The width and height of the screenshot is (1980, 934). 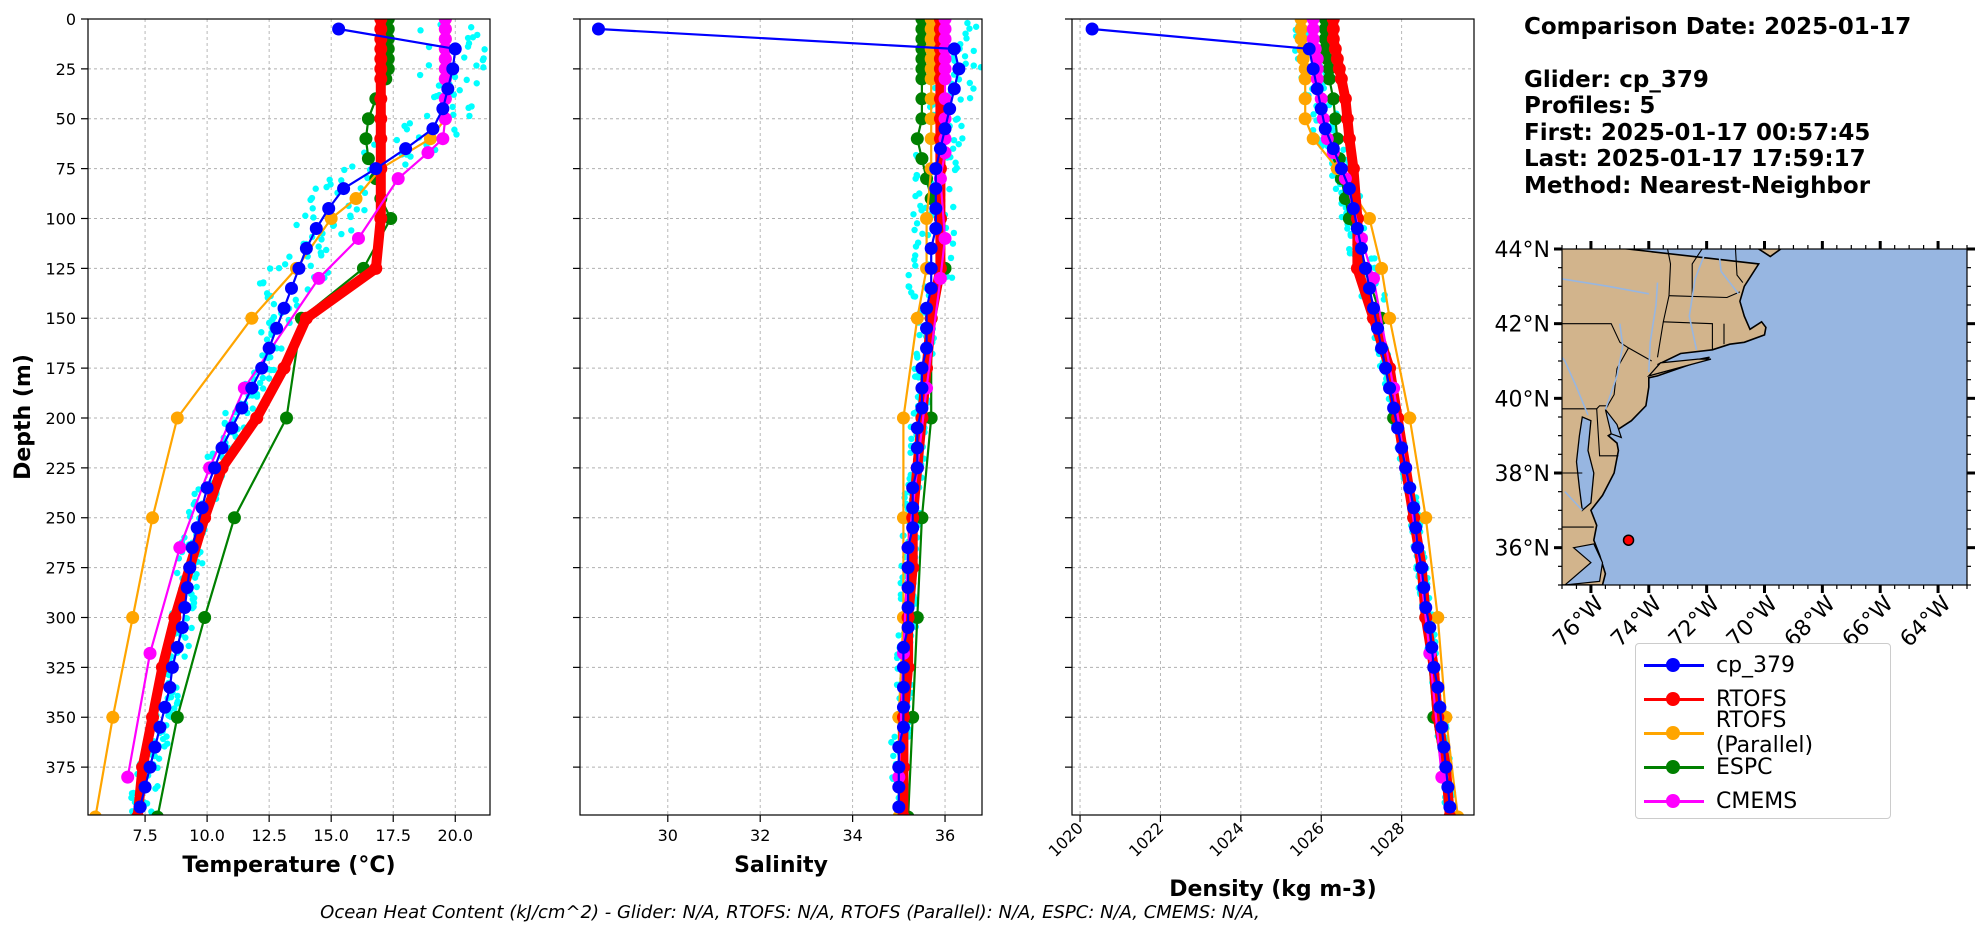 What do you see at coordinates (23, 417) in the screenshot?
I see `y-axis-label: Depth (m)` at bounding box center [23, 417].